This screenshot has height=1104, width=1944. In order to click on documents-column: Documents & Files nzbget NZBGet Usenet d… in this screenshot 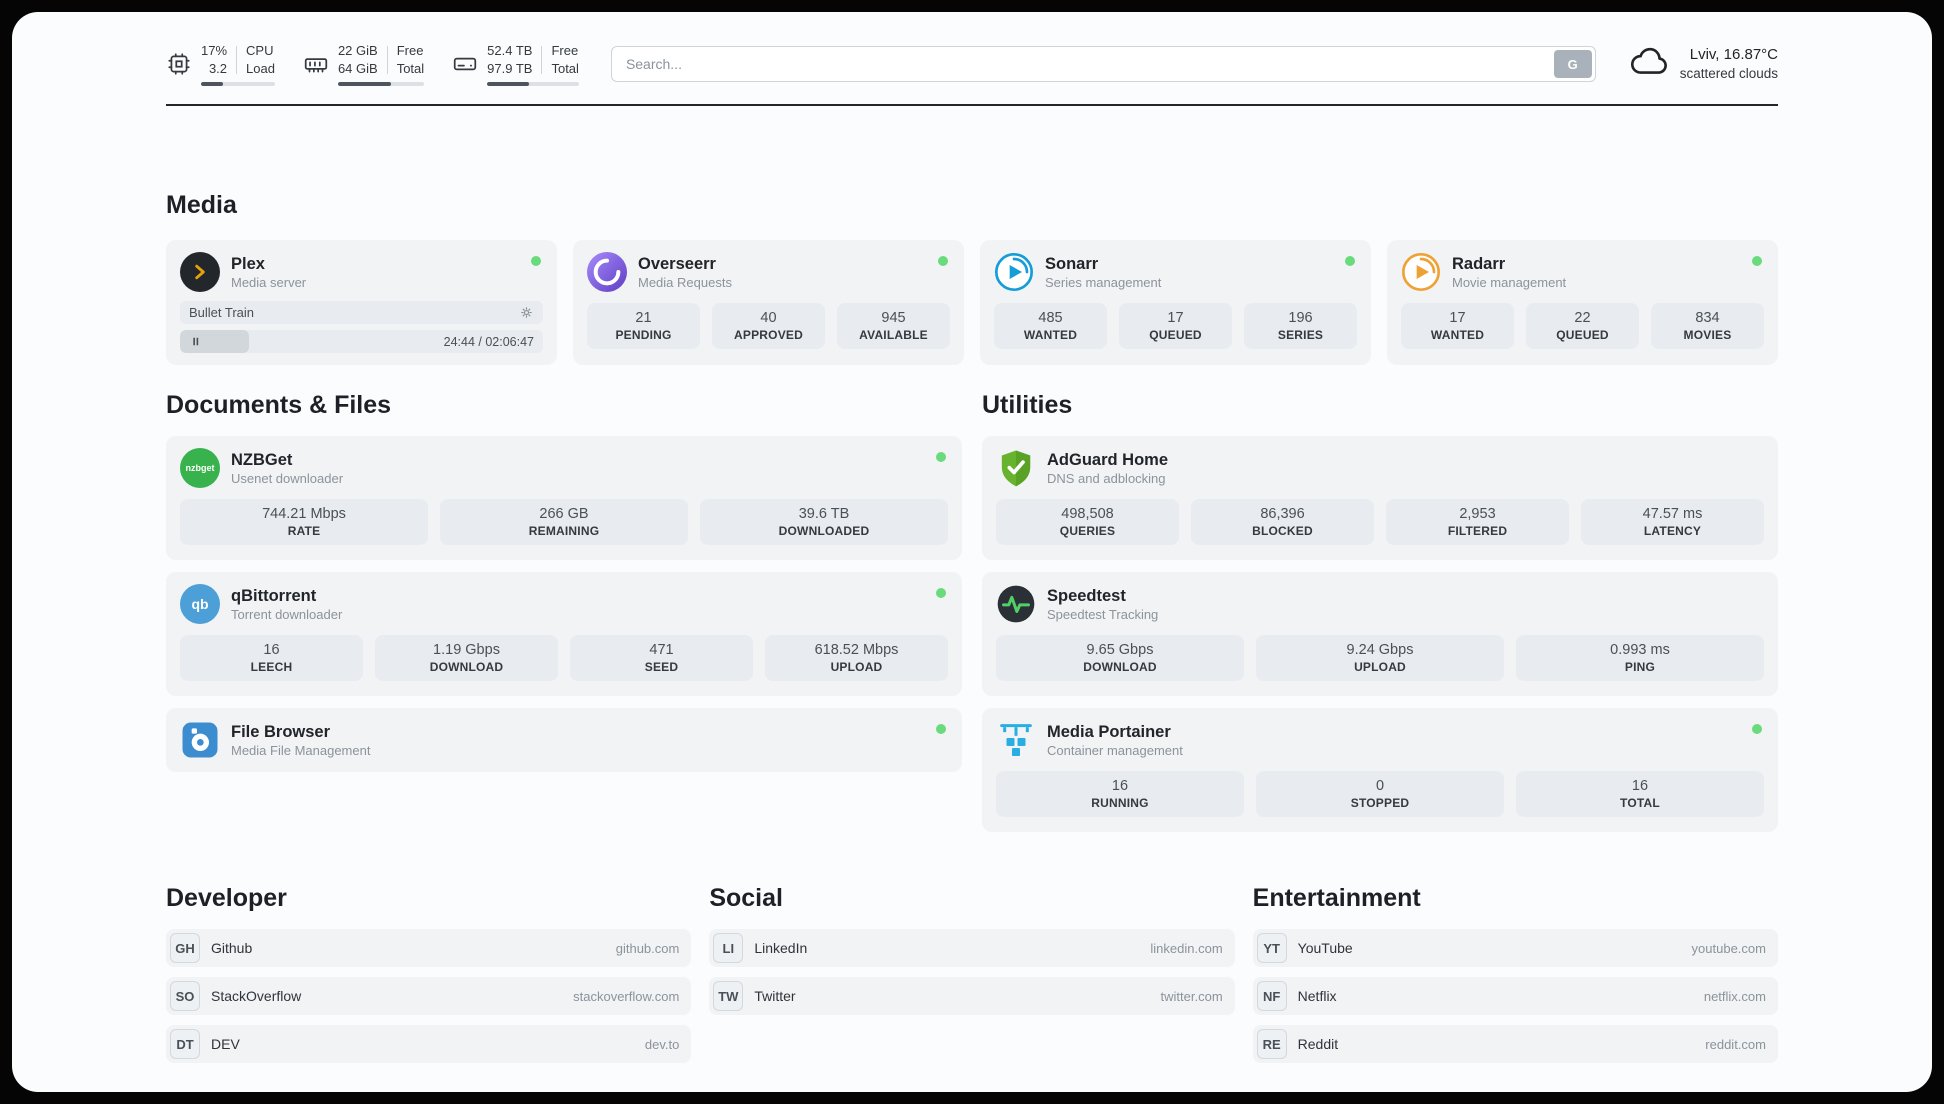, I will do `click(564, 581)`.